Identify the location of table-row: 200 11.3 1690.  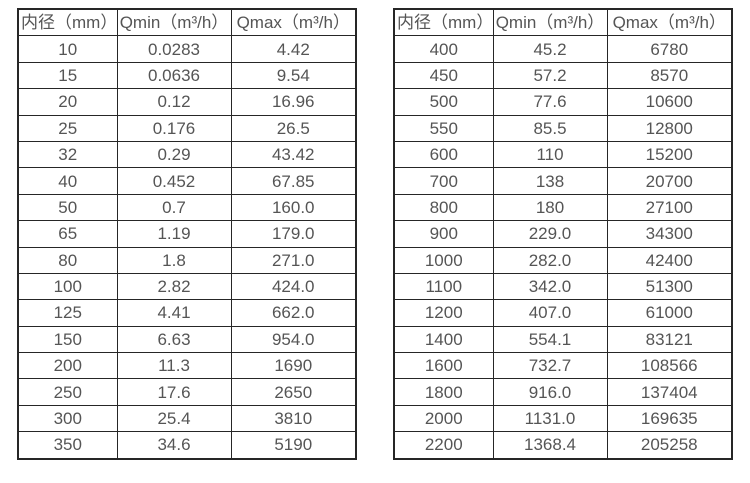
(187, 366).